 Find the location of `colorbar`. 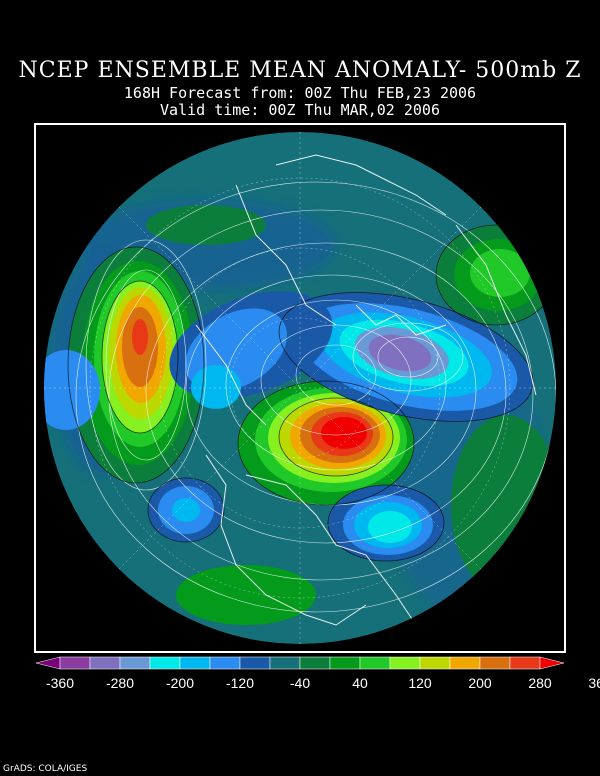

colorbar is located at coordinates (300, 663).